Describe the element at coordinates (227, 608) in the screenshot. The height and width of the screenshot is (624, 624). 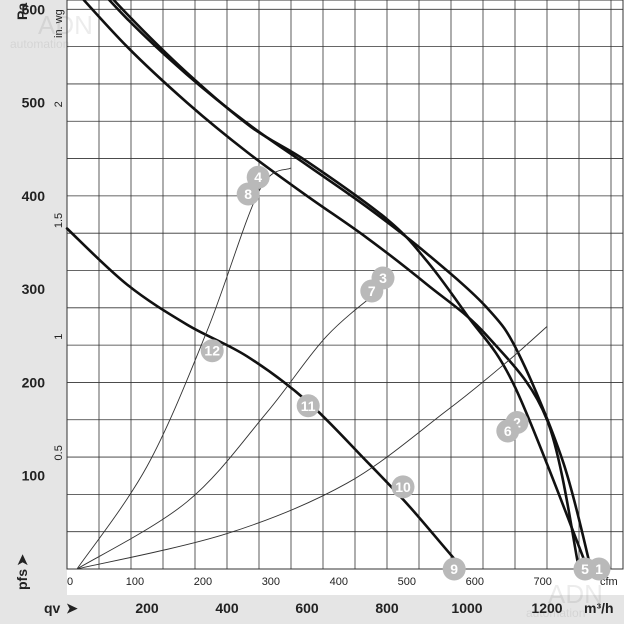
I see `x-tick-m3h: 400` at that location.